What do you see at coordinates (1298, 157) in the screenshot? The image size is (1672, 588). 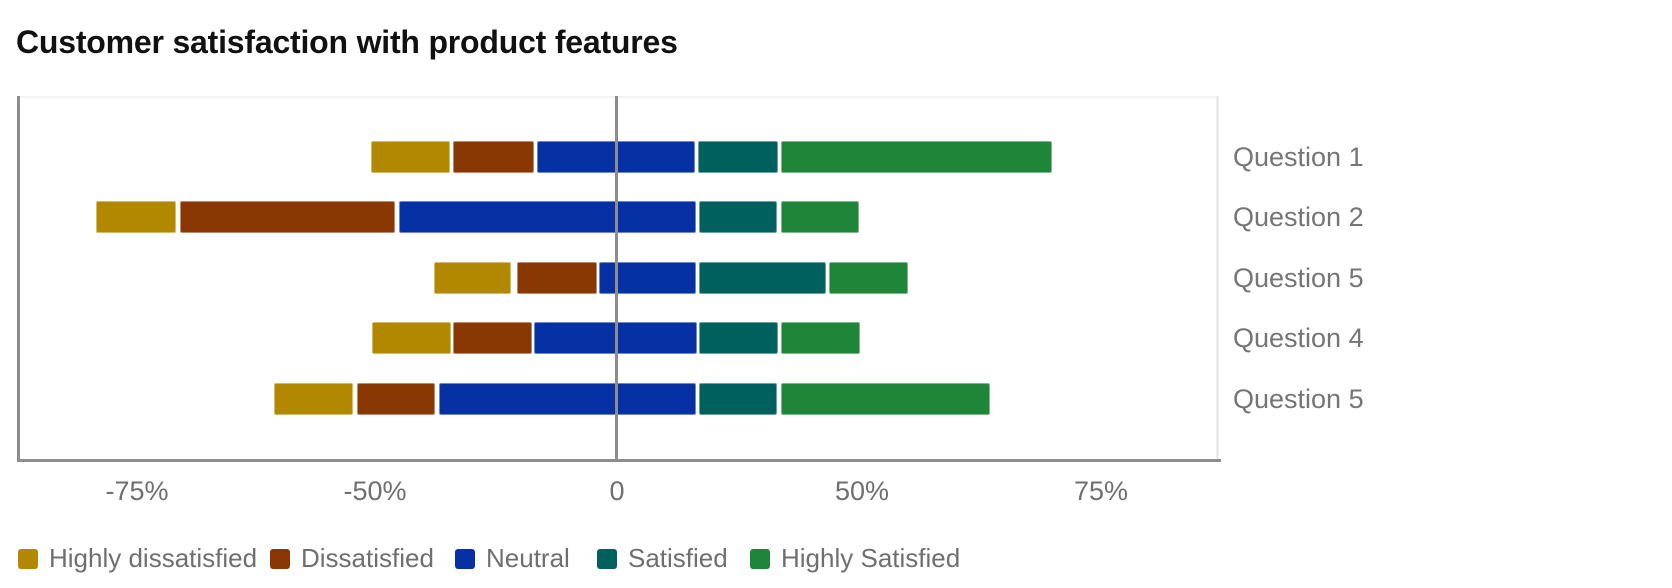 I see `category-label-row1: Question 1` at bounding box center [1298, 157].